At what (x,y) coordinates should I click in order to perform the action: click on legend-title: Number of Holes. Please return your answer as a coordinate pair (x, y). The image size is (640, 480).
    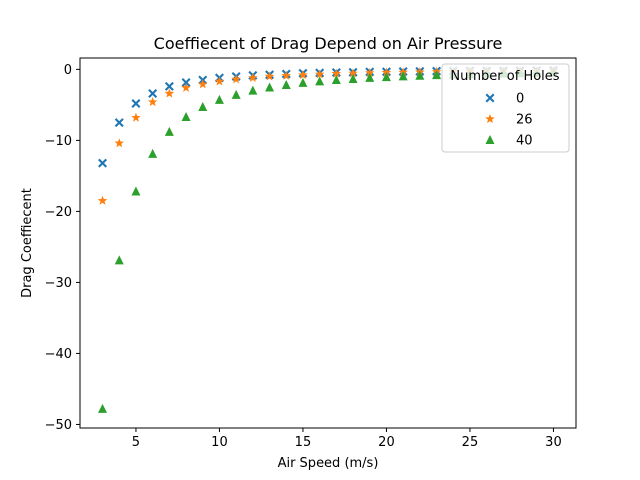
    Looking at the image, I should click on (504, 76).